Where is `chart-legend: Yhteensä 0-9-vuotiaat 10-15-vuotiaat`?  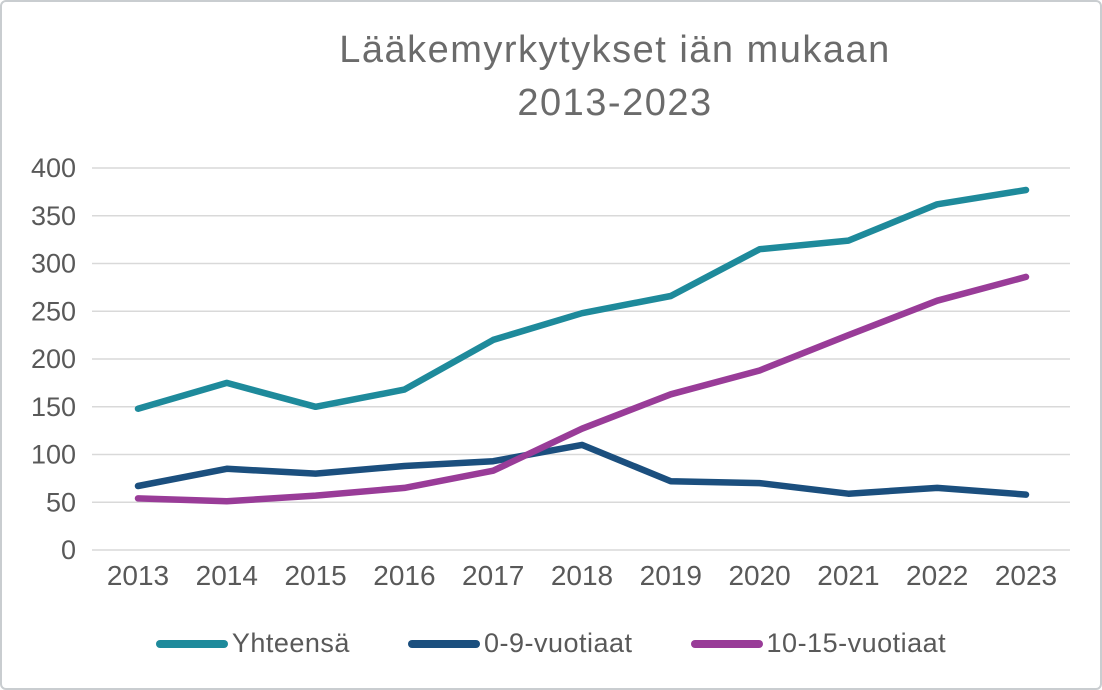 chart-legend: Yhteensä 0-9-vuotiaat 10-15-vuotiaat is located at coordinates (551, 643).